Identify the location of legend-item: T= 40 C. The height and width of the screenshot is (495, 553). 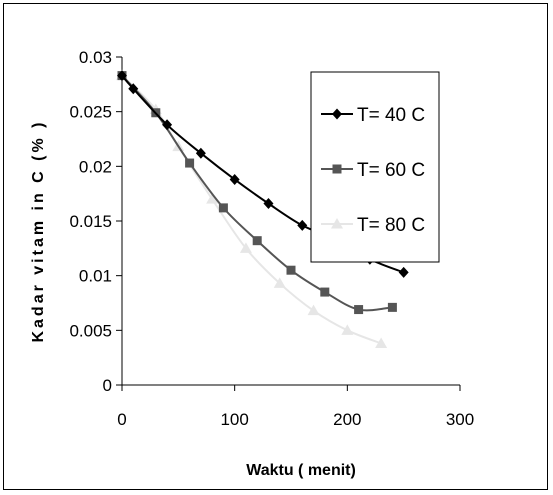
(373, 115).